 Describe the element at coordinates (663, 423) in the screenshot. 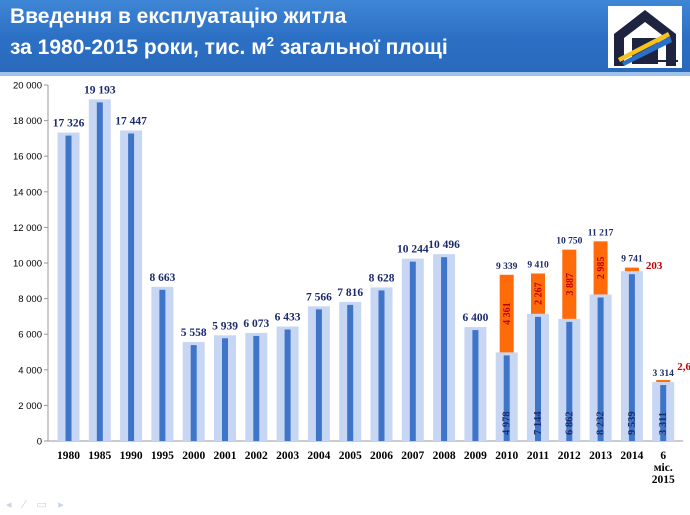

I see `bar-base-label: 3 311` at that location.